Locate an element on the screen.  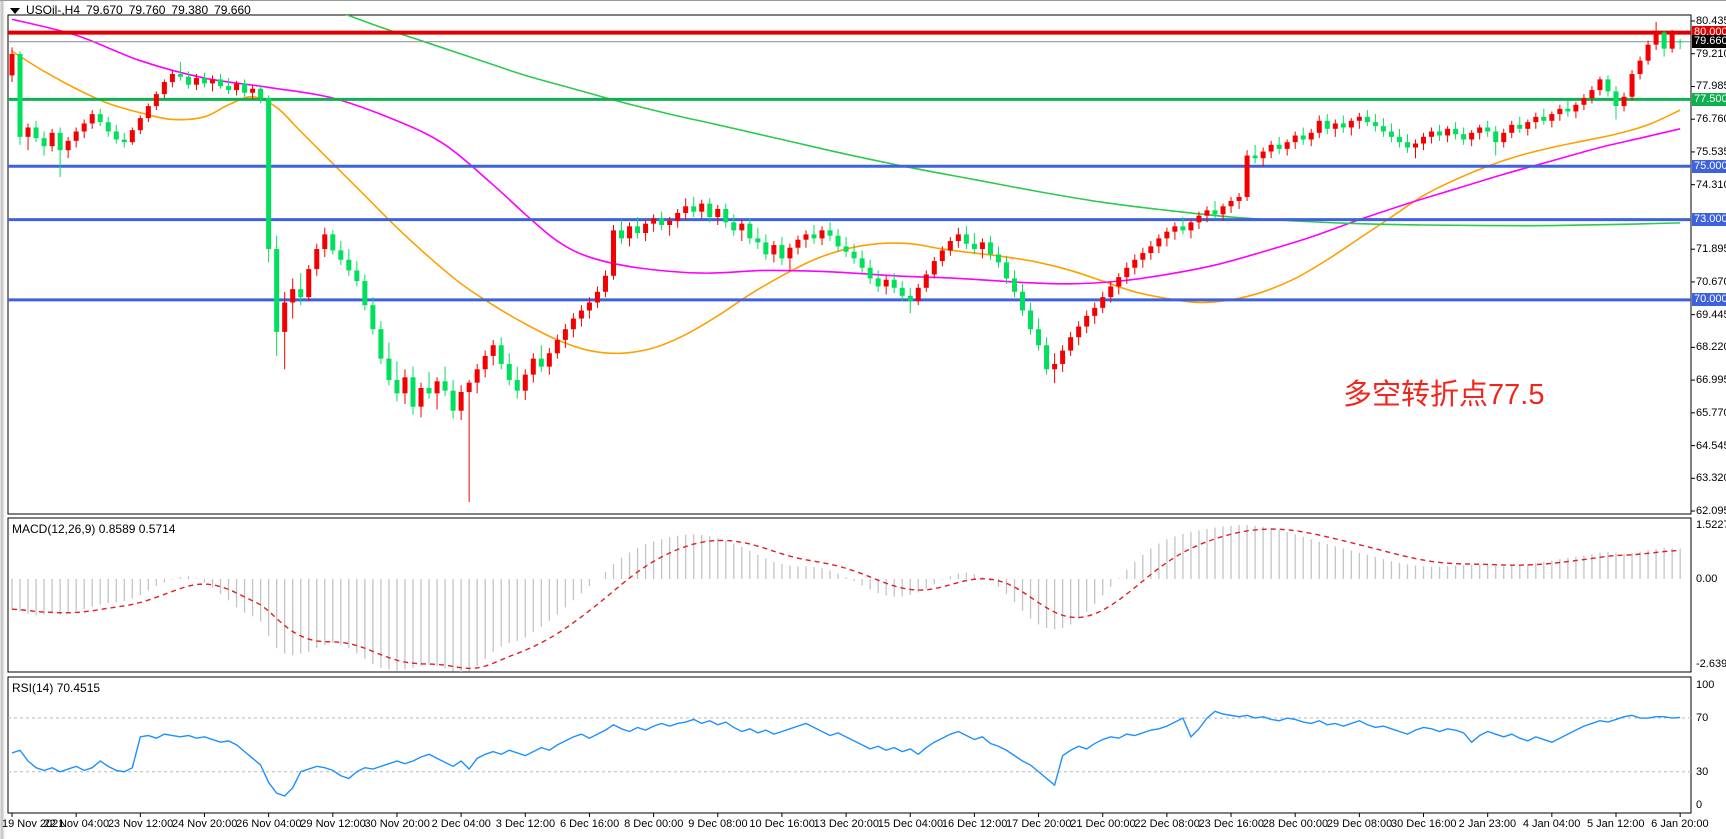
rsi-axis-label: 70 is located at coordinates (1702, 718).